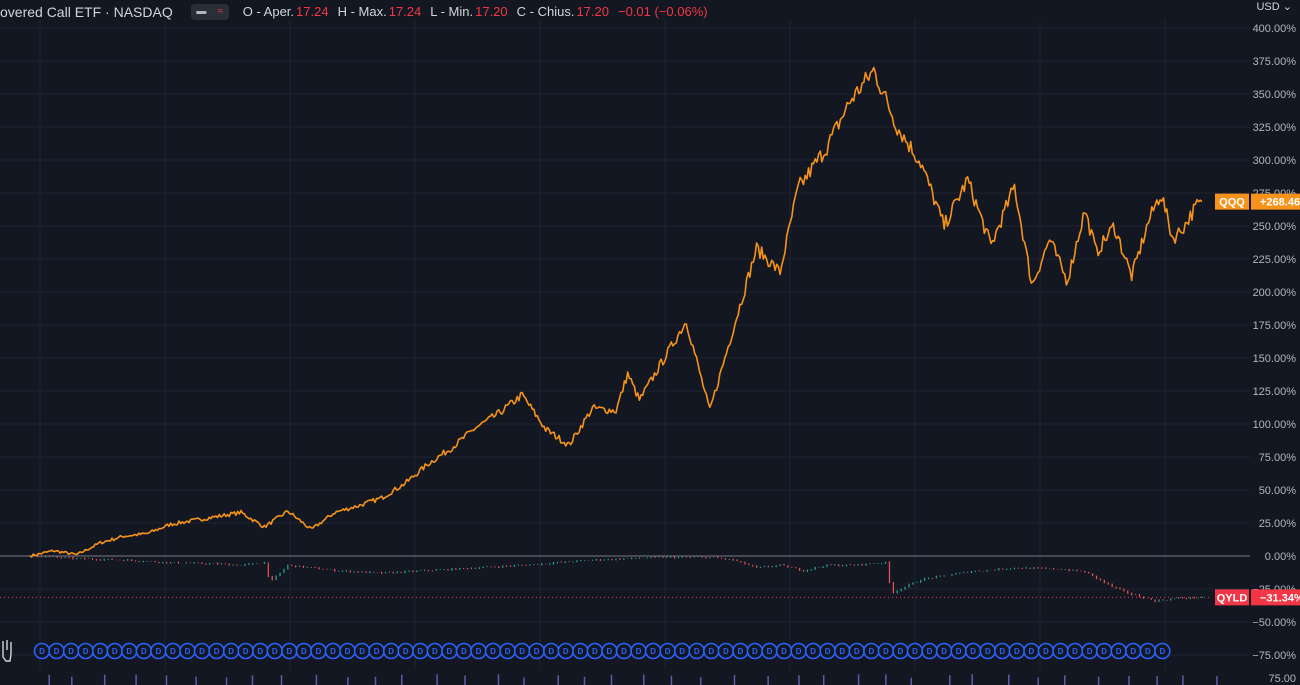 This screenshot has height=685, width=1300. What do you see at coordinates (1278, 524) in the screenshot?
I see `y-tick-label: 25.00%` at bounding box center [1278, 524].